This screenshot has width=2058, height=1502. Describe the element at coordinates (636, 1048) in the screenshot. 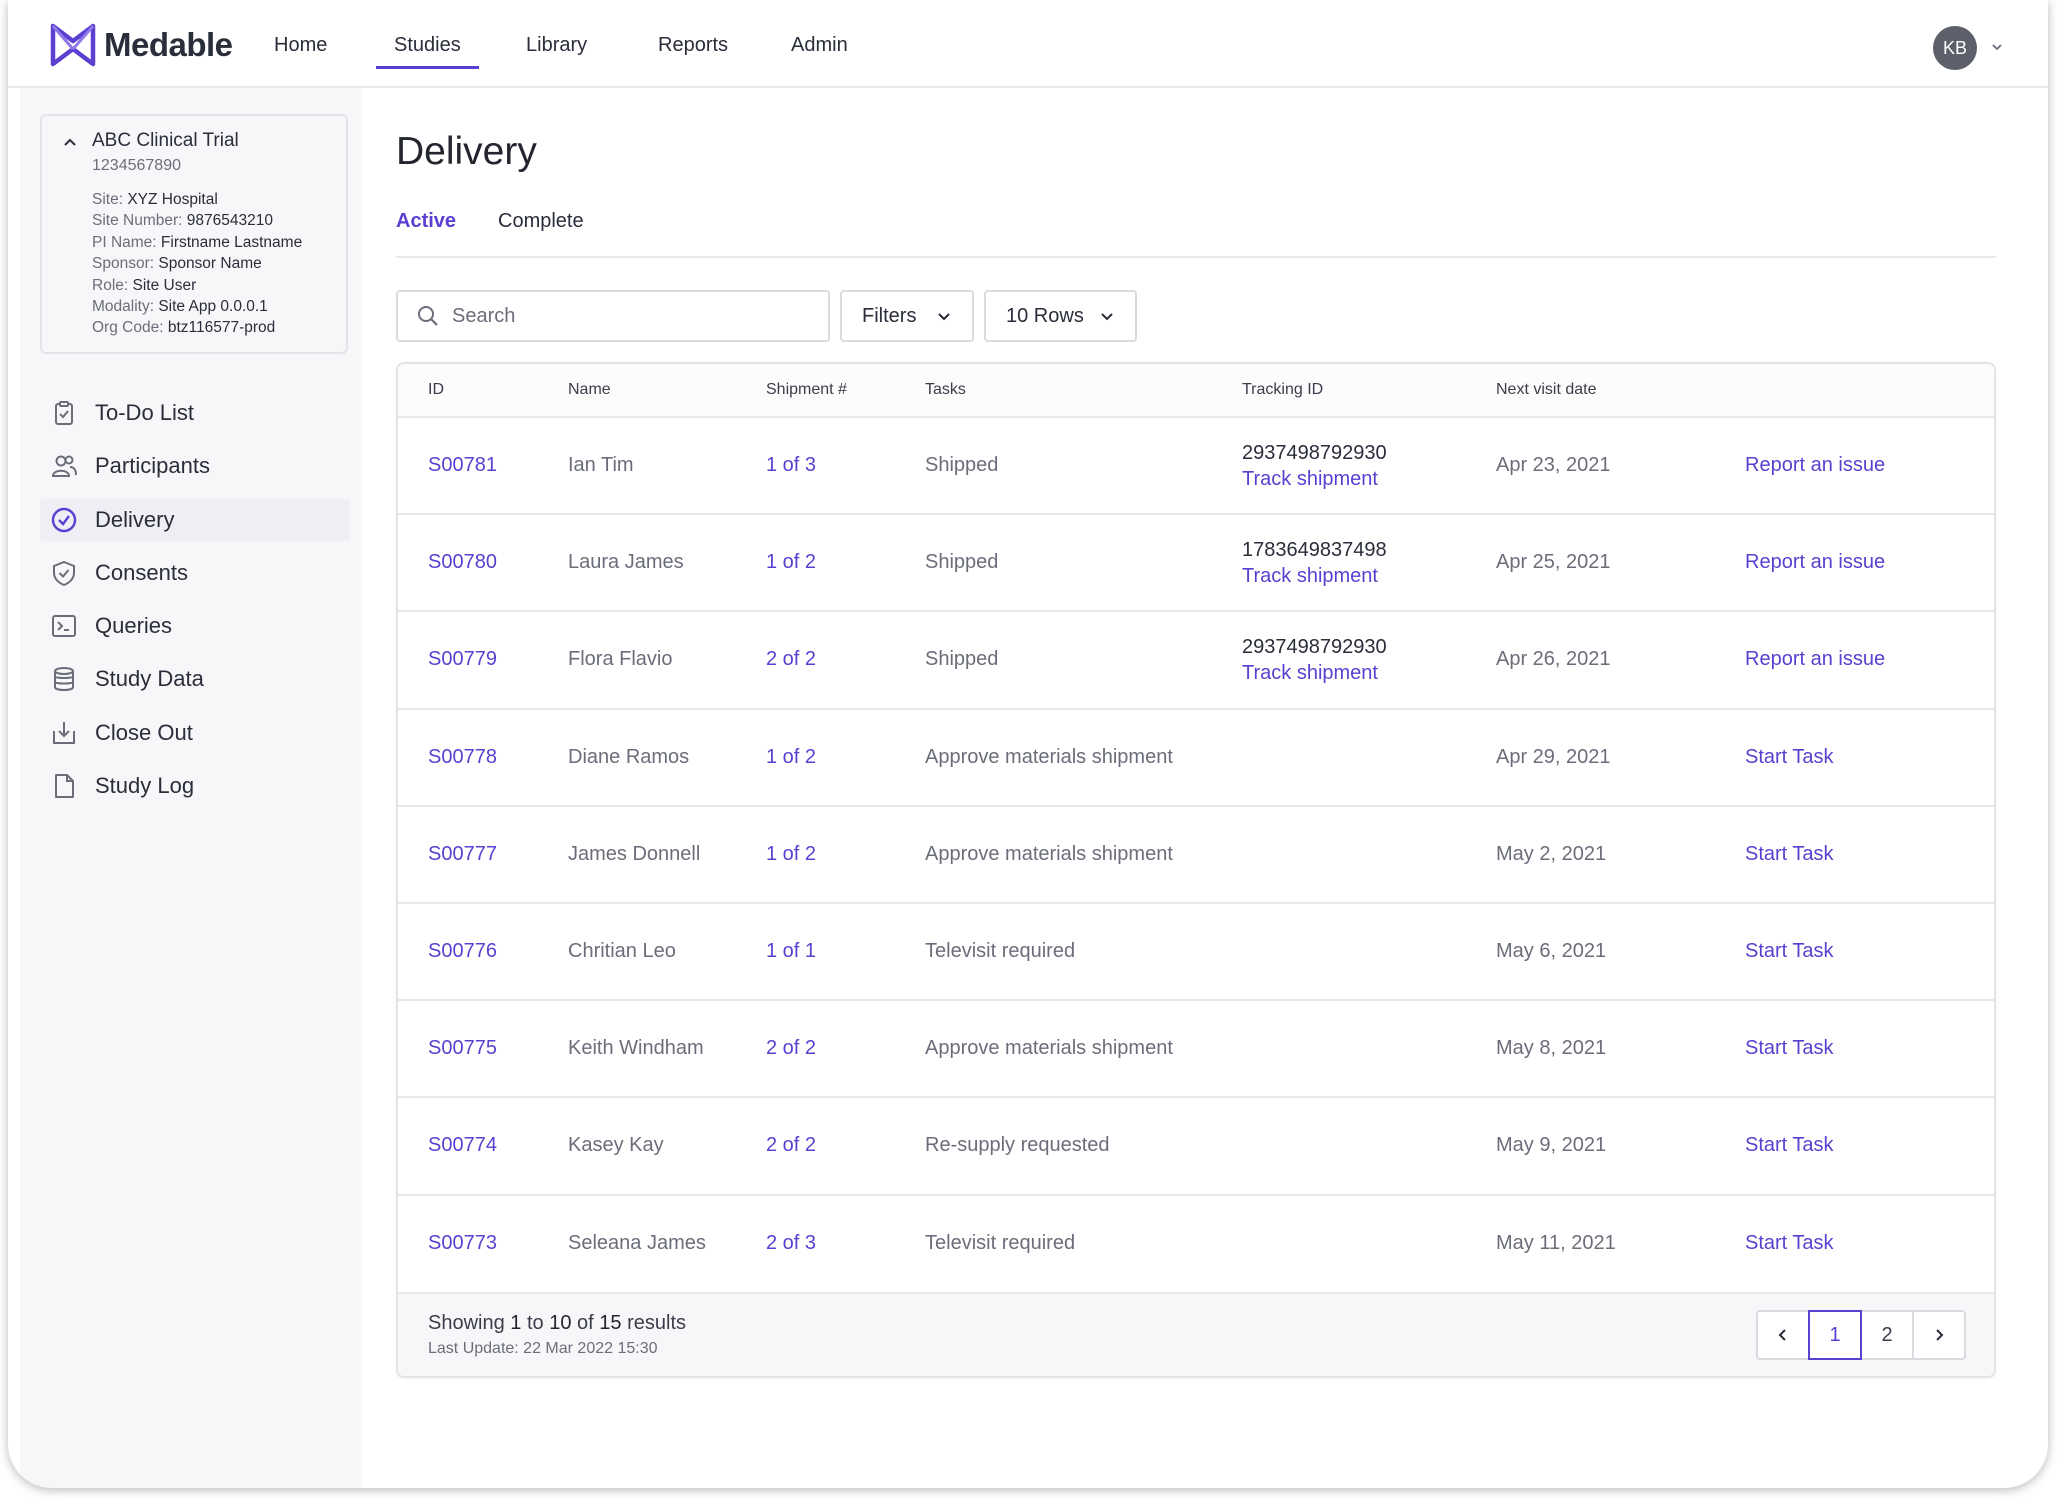

I see `participant-name: Keith Windham` at that location.